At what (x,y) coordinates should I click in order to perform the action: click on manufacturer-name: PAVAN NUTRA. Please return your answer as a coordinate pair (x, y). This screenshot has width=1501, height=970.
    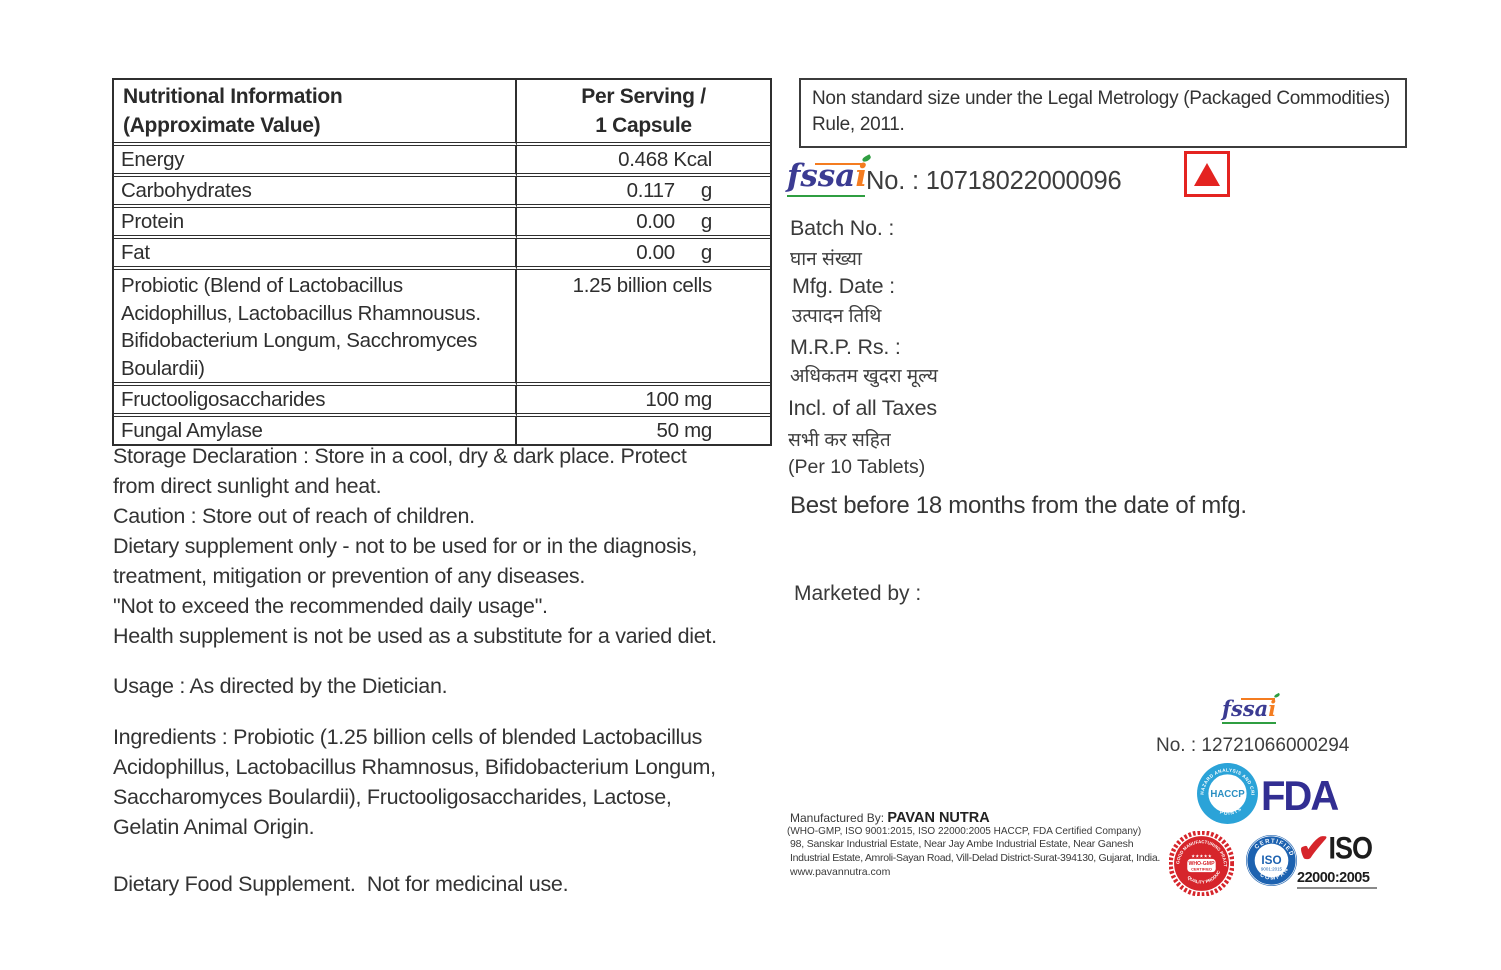
    Looking at the image, I should click on (938, 818).